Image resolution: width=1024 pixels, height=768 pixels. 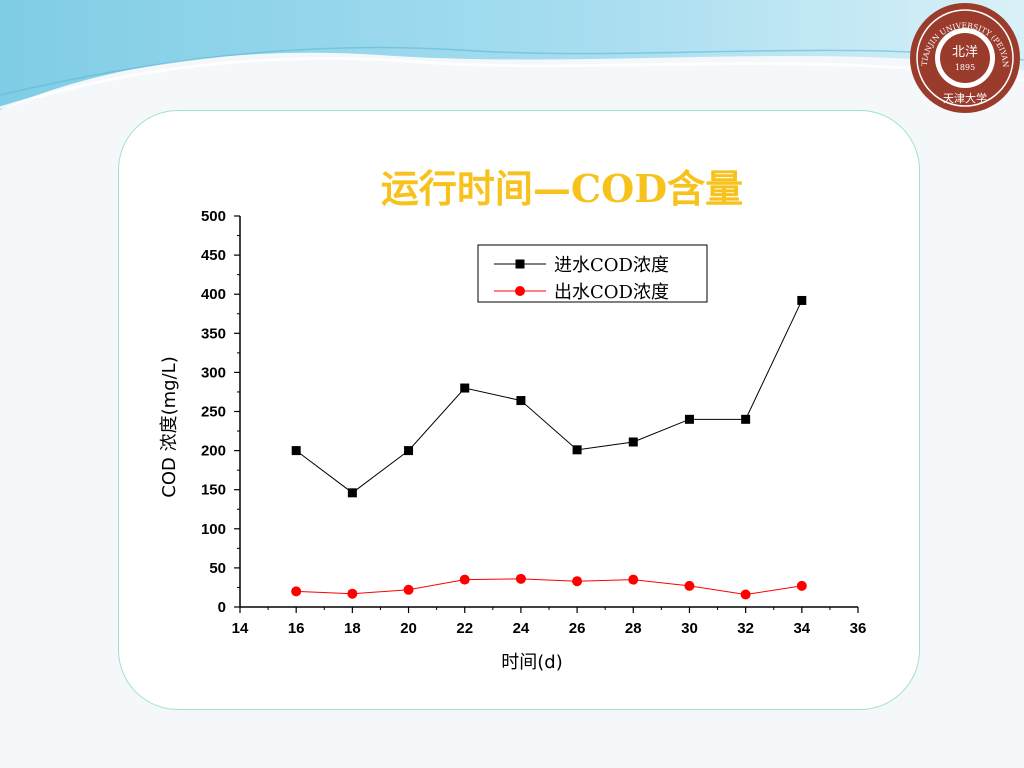 What do you see at coordinates (213, 490) in the screenshot?
I see `y-tick-label: 150` at bounding box center [213, 490].